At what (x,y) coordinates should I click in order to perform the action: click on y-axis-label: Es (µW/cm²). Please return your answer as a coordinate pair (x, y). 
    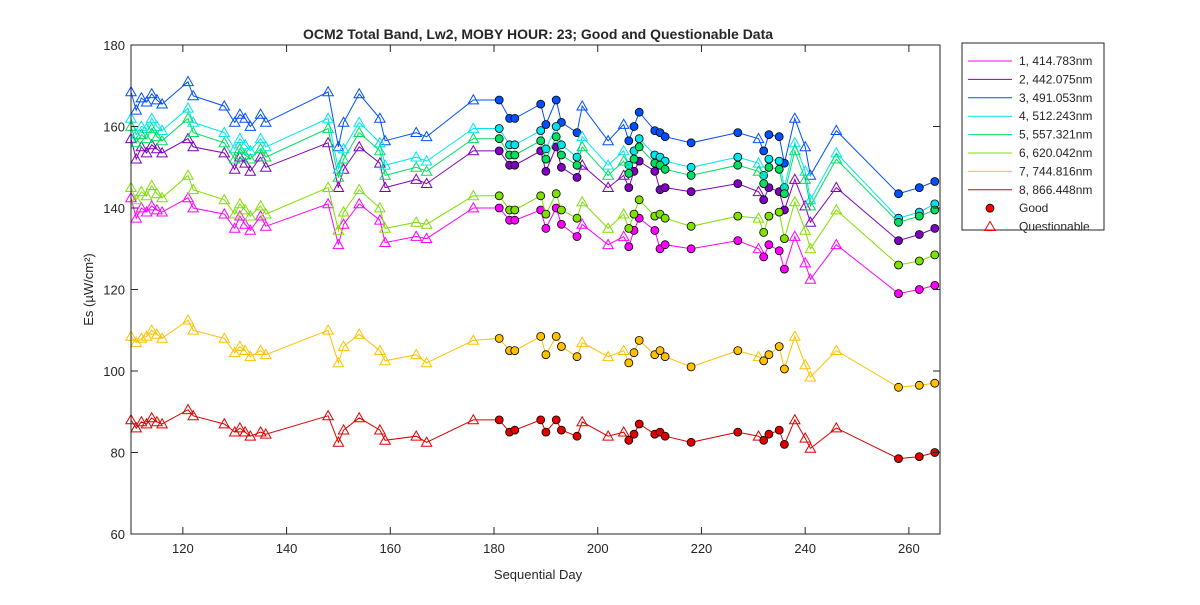
    Looking at the image, I should click on (88, 289).